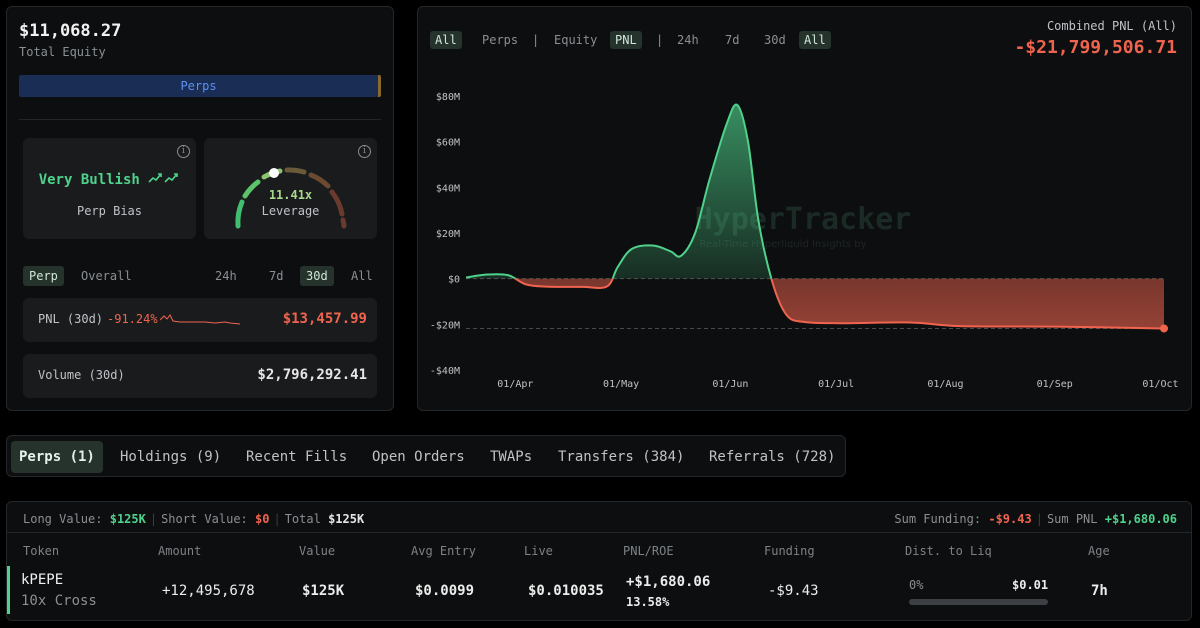 The image size is (1200, 628). What do you see at coordinates (566, 591) in the screenshot?
I see `live-price: $0.010035` at bounding box center [566, 591].